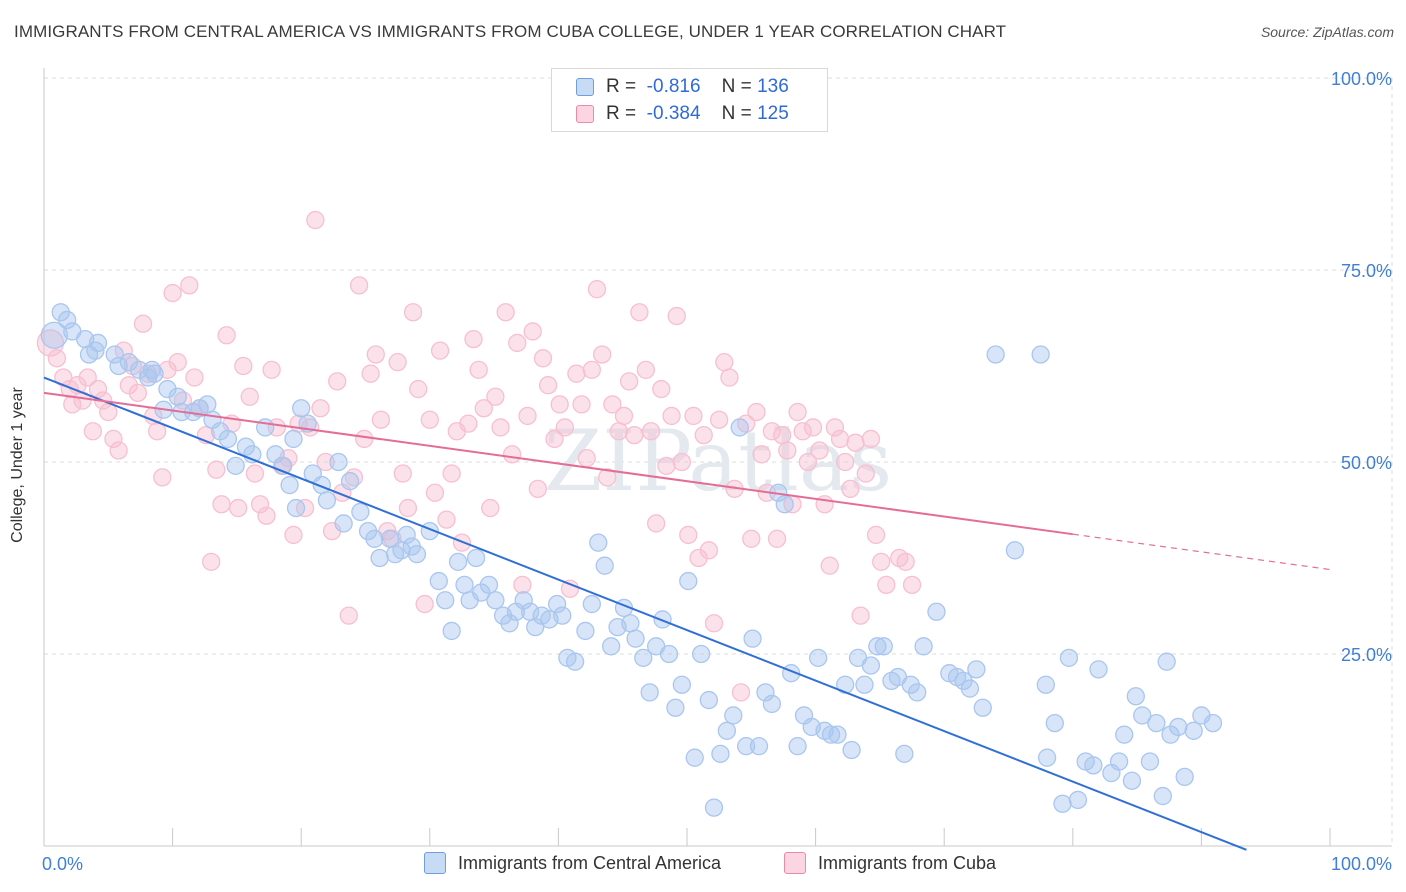  What do you see at coordinates (890, 863) in the screenshot?
I see `legend-item-cuba: Immigrants from Cuba` at bounding box center [890, 863].